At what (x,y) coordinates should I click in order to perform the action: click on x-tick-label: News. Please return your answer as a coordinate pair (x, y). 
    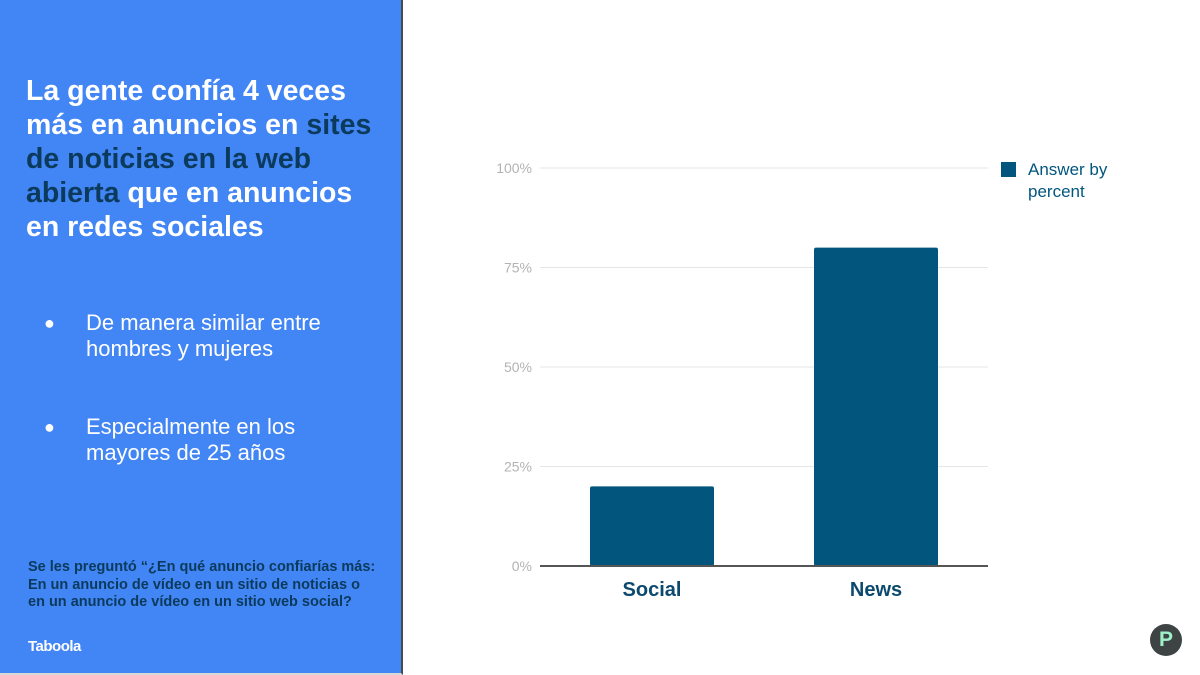
    Looking at the image, I should click on (876, 590).